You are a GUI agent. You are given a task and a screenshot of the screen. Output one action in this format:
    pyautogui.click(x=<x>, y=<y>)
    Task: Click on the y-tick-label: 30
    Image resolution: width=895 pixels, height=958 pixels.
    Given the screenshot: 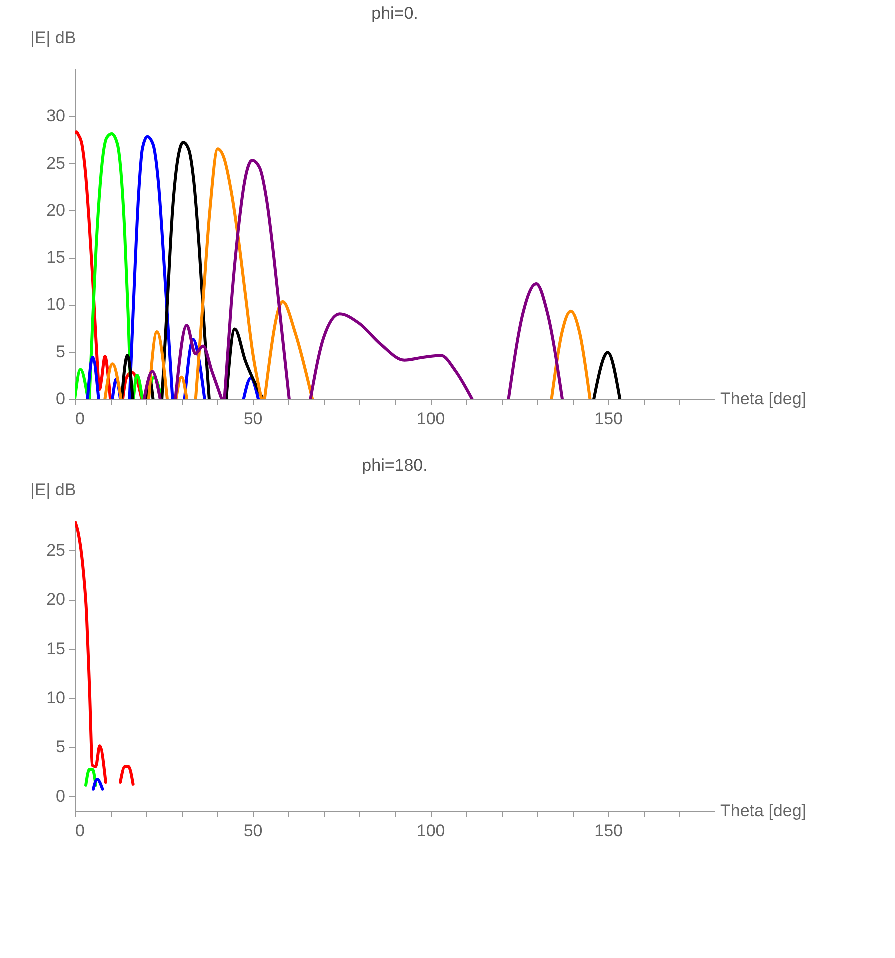 What is the action you would take?
    pyautogui.click(x=56, y=116)
    